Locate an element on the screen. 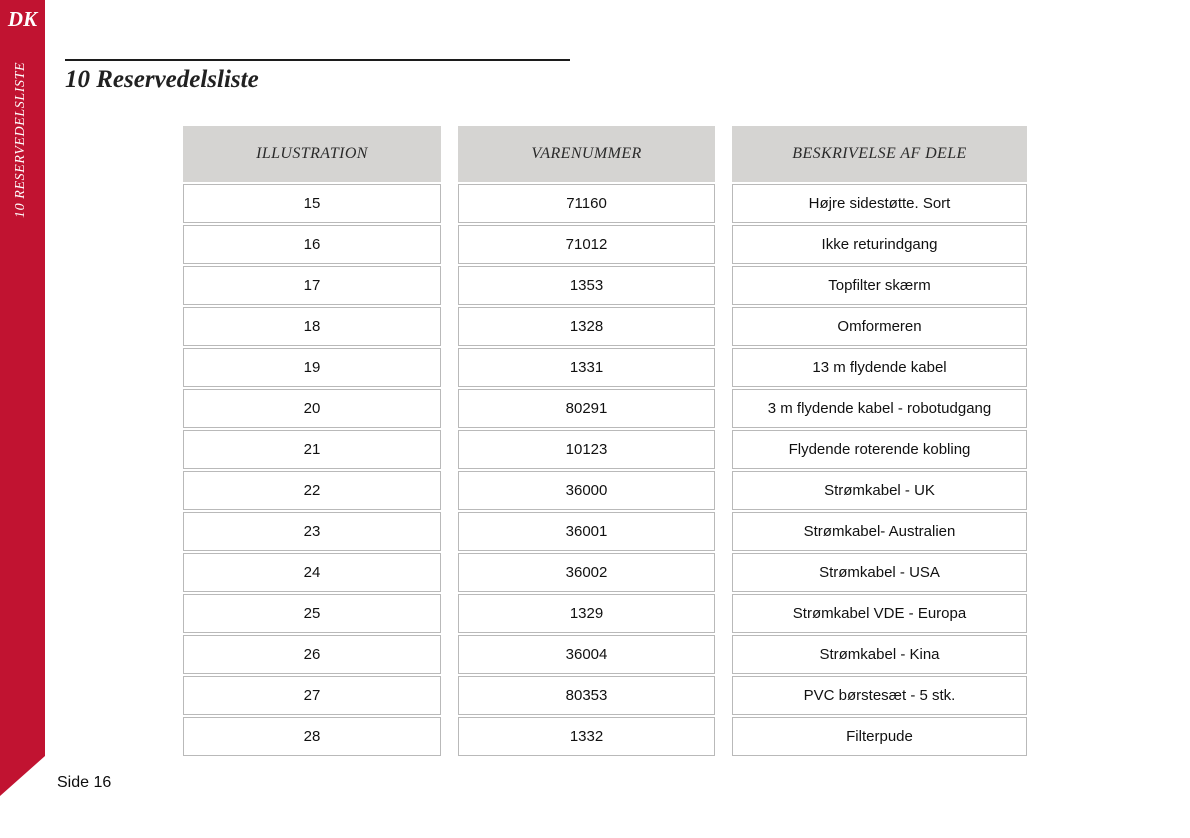  table-cell: 80291 is located at coordinates (586, 408).